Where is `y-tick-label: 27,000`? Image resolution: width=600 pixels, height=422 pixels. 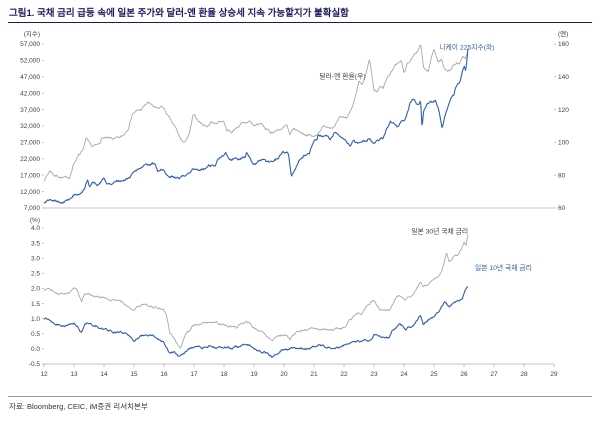
y-tick-label: 27,000 is located at coordinates (30, 143).